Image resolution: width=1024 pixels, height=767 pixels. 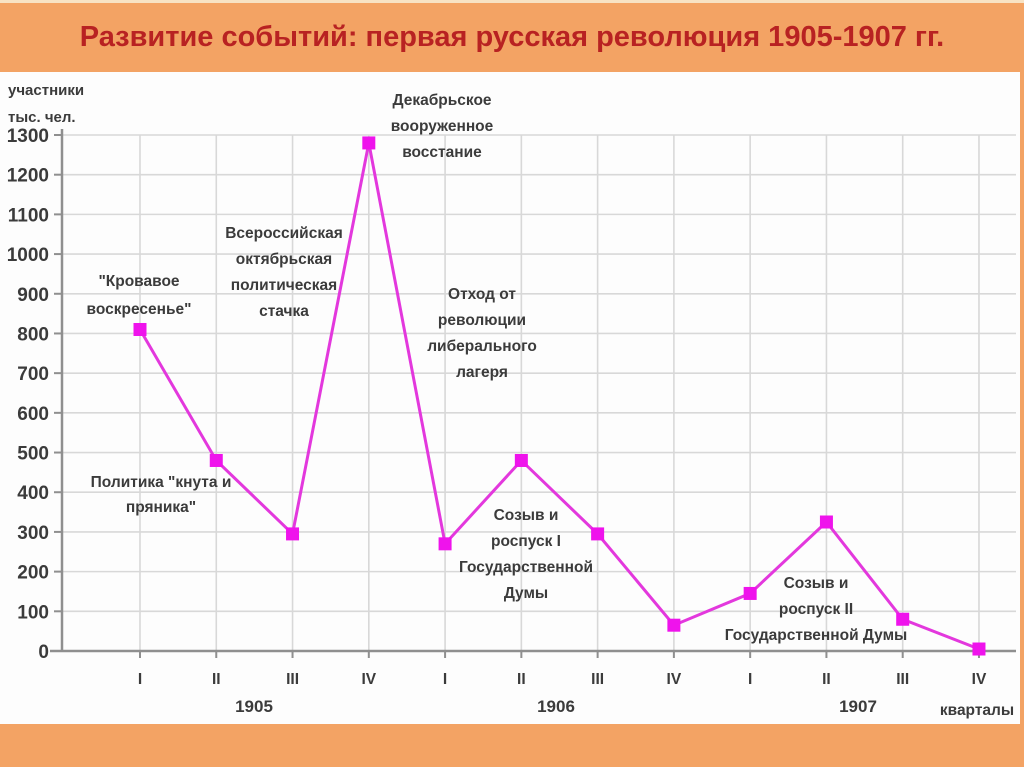 I want to click on y-tick-label: 900, so click(x=33, y=295).